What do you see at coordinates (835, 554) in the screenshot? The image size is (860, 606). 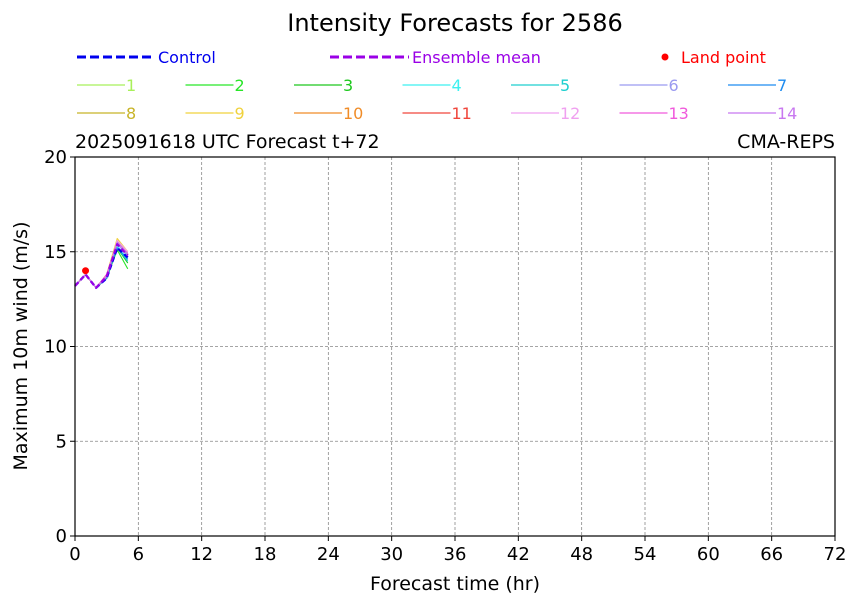 I see `x-tick-label: 72` at bounding box center [835, 554].